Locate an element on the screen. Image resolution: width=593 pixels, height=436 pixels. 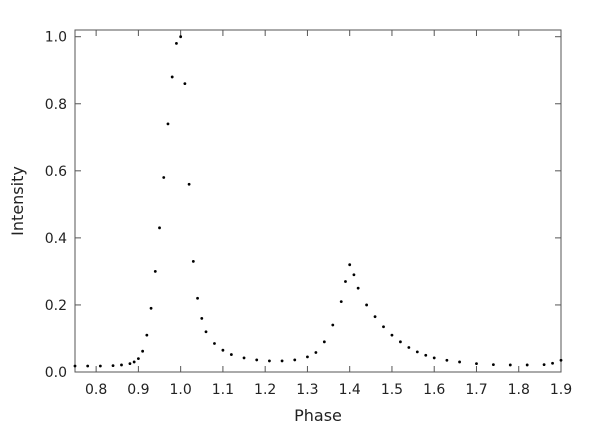
y-tick-label: 1.0 is located at coordinates (56, 38).